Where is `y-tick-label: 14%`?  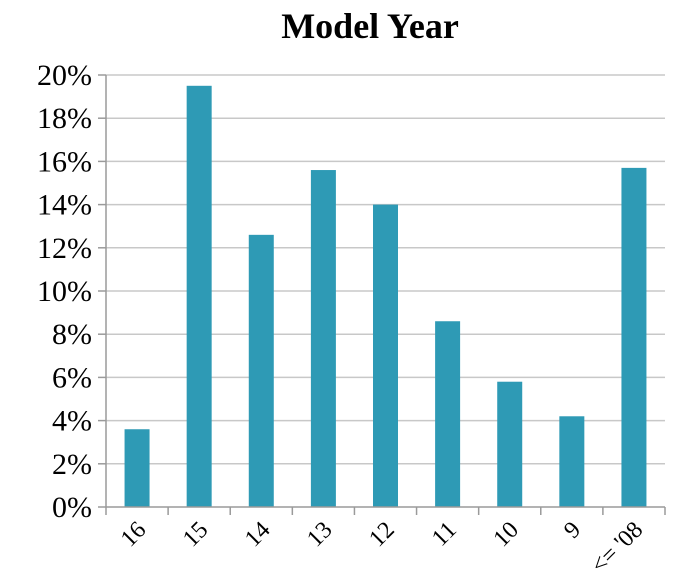 y-tick-label: 14% is located at coordinates (64, 205).